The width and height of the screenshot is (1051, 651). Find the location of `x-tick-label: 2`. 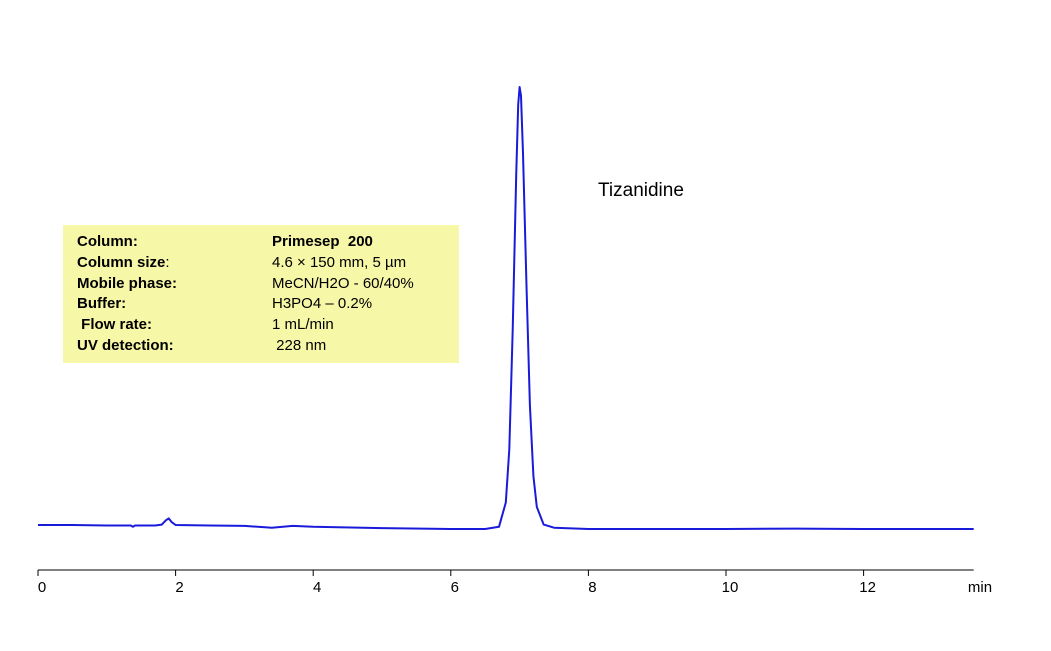

x-tick-label: 2 is located at coordinates (179, 587).